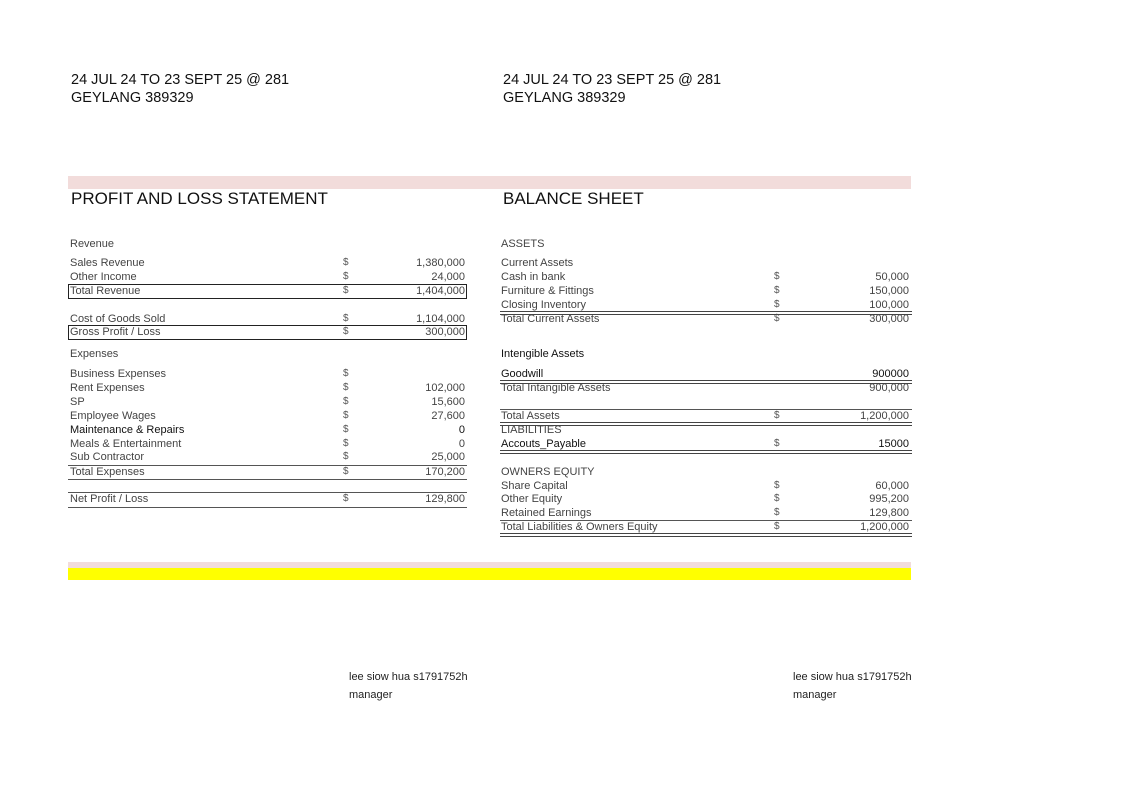 The width and height of the screenshot is (1132, 800). Describe the element at coordinates (705, 513) in the screenshot. I see `table-row: Retained Earnings $129,800` at that location.